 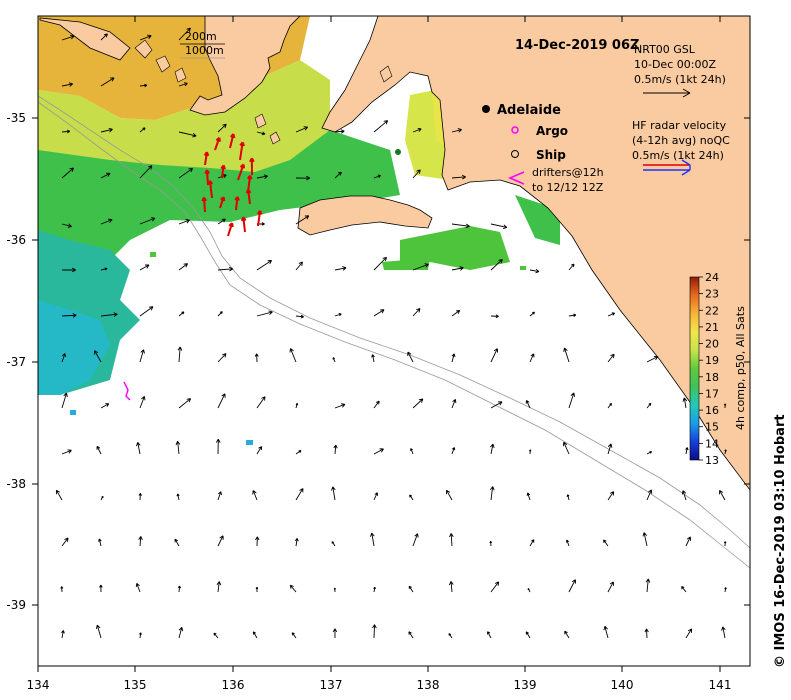 What do you see at coordinates (712, 294) in the screenshot?
I see `colorbar-tick-label: 23` at bounding box center [712, 294].